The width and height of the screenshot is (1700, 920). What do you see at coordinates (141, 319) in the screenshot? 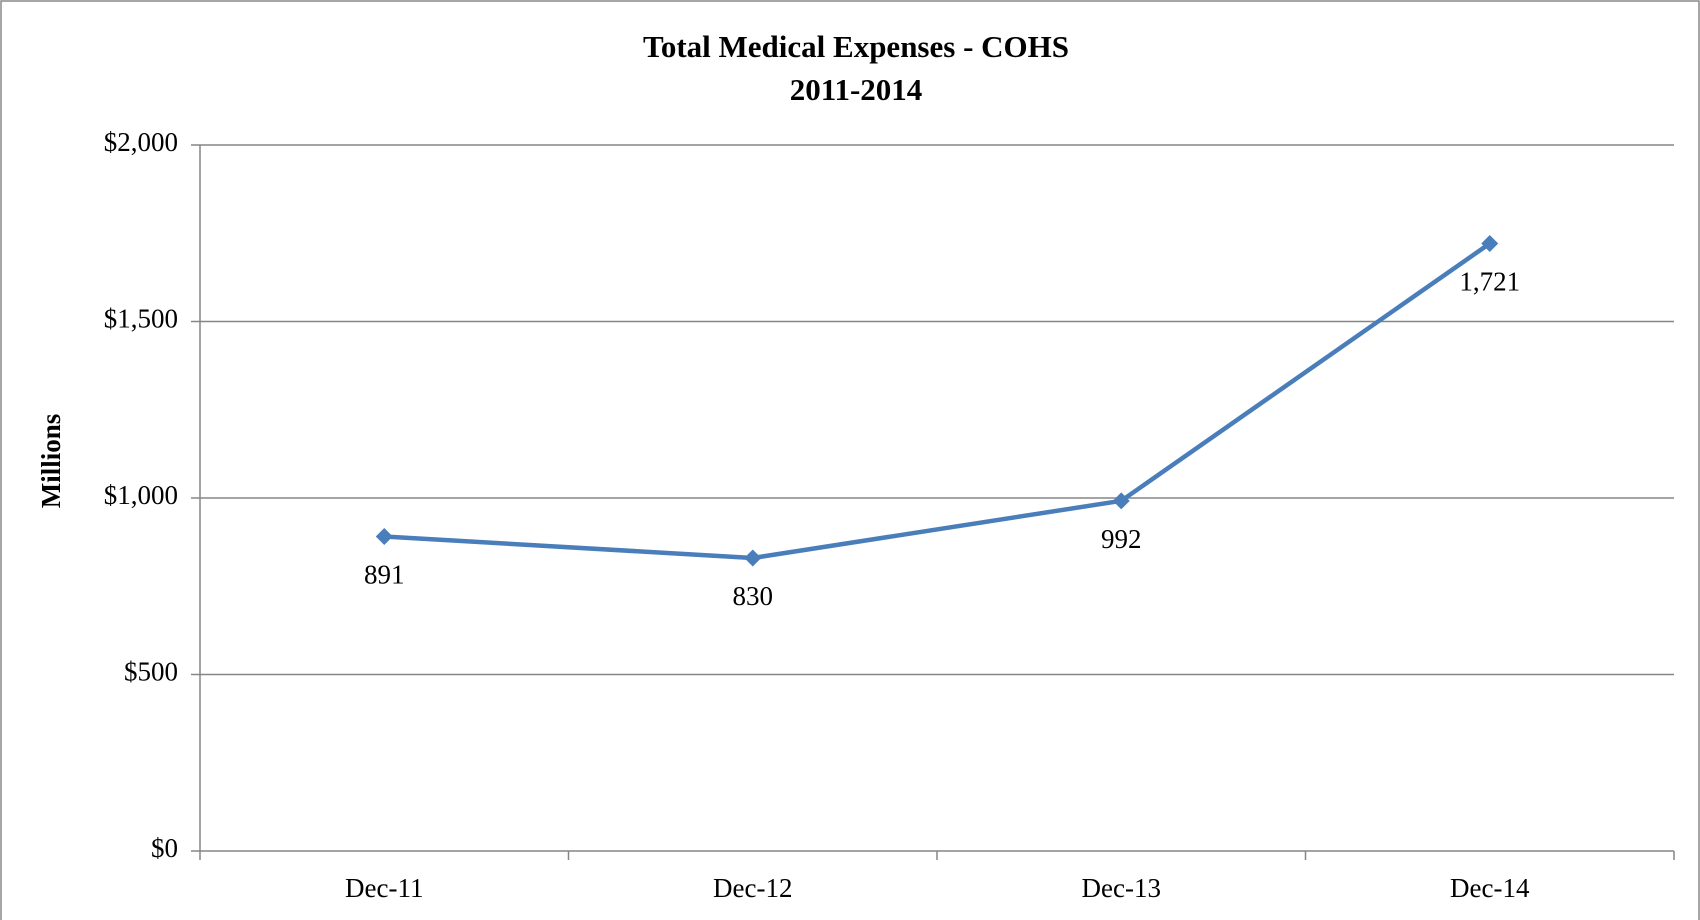
I see `y-tick-label: $1,500` at bounding box center [141, 319].